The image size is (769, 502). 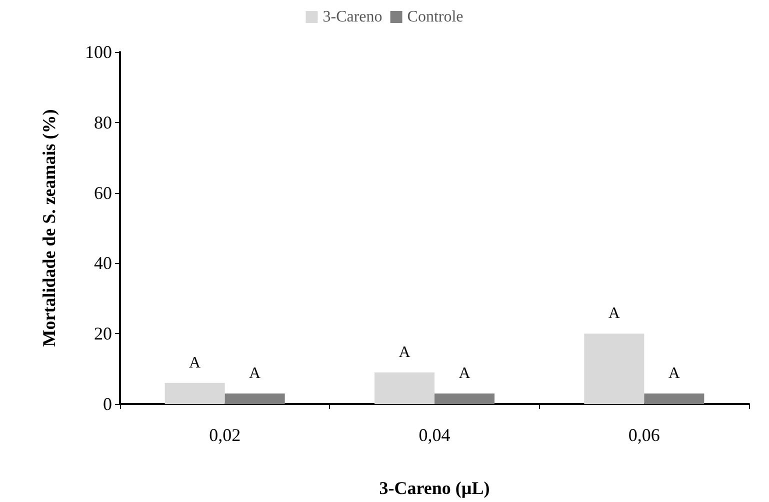 What do you see at coordinates (49, 228) in the screenshot?
I see `y-axis-title: Mortalidade de S. zeamais (%)` at bounding box center [49, 228].